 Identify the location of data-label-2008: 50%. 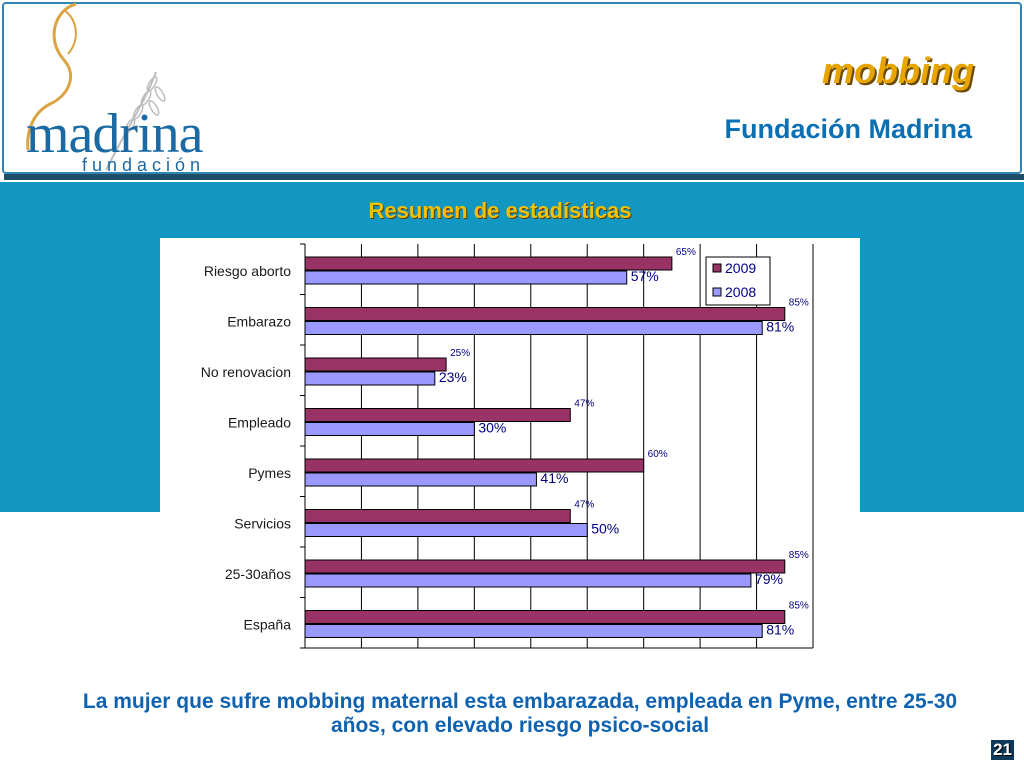
(605, 529).